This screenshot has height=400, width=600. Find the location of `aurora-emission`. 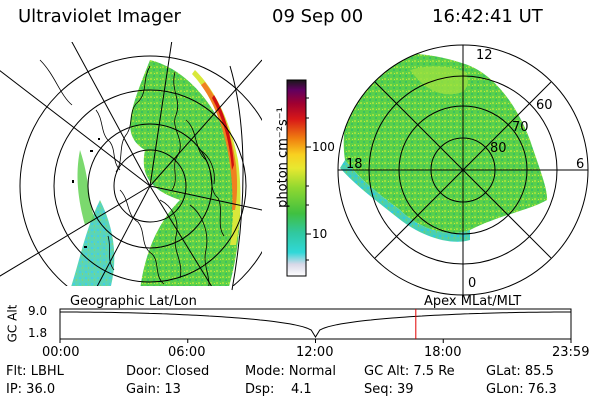

aurora-emission is located at coordinates (185, 173).